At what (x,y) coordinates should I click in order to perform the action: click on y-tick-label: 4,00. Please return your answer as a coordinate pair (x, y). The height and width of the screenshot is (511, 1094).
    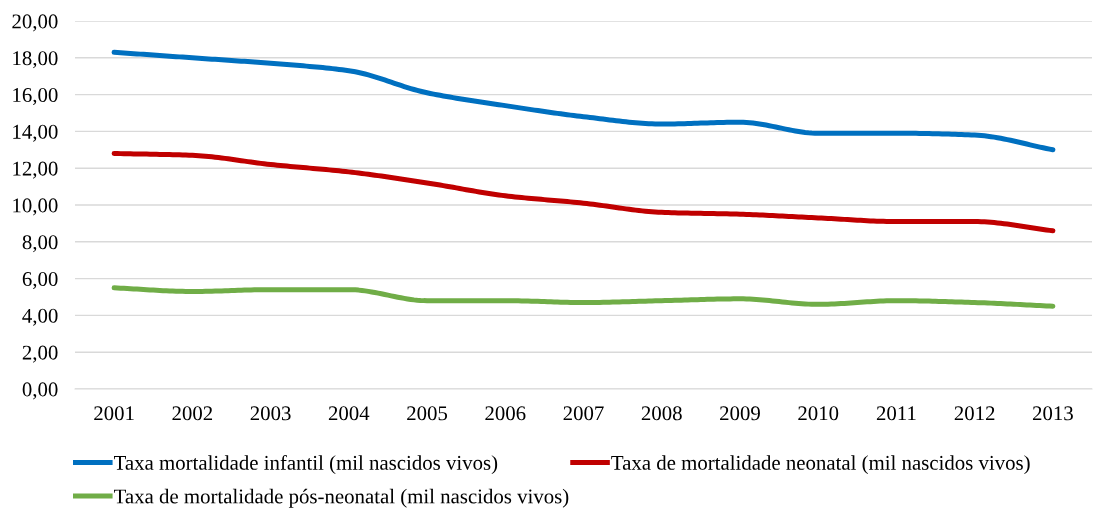
    Looking at the image, I should click on (40, 317).